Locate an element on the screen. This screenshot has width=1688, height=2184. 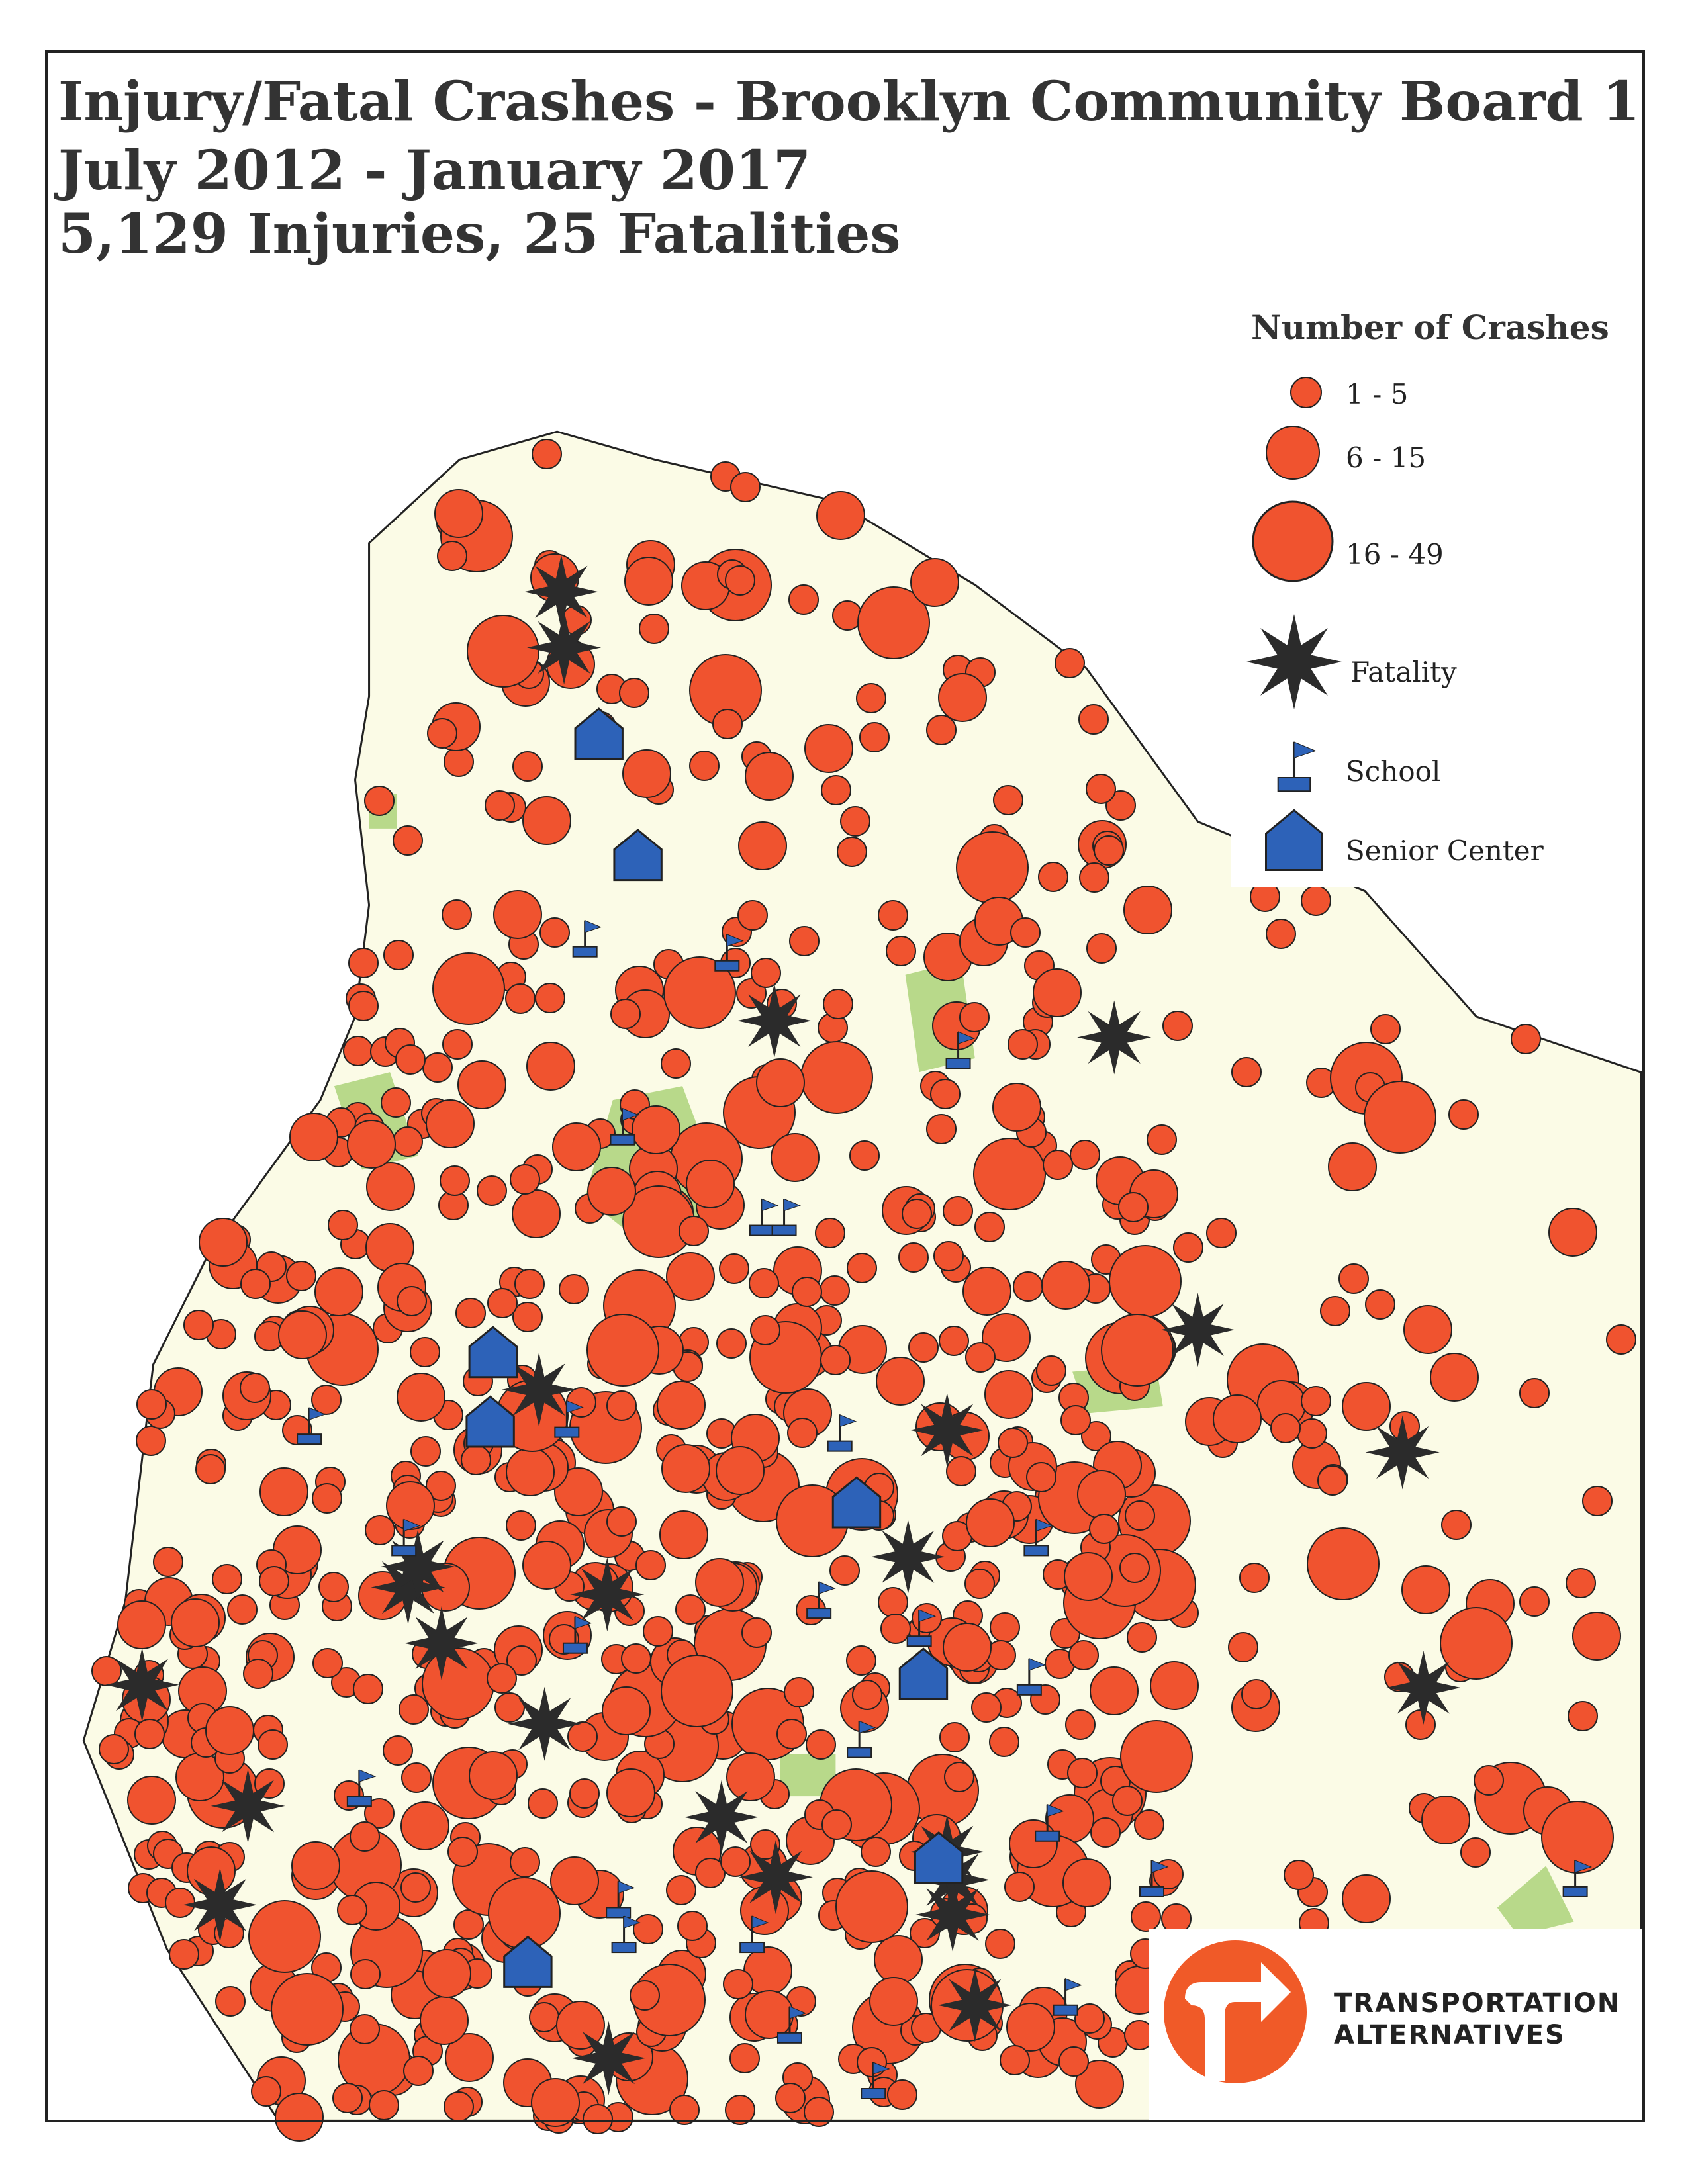
logo-circle is located at coordinates (1235, 2011).